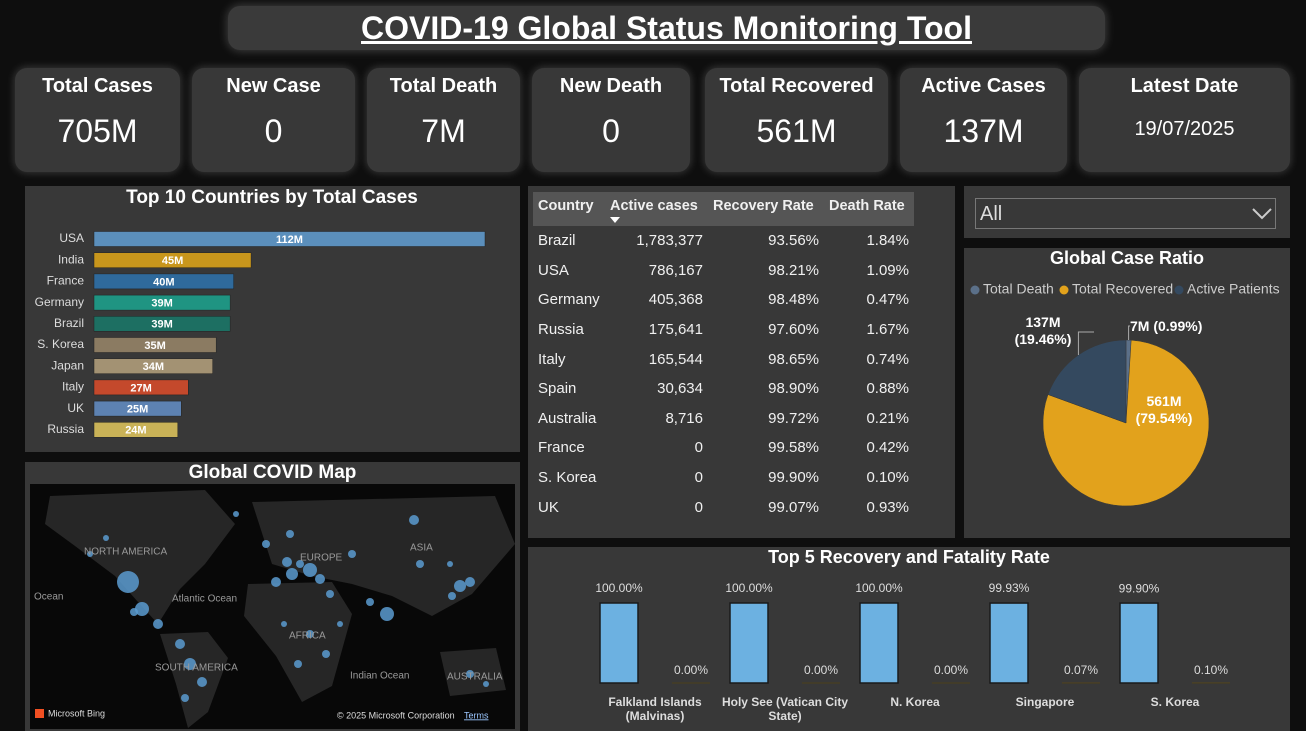 Image resolution: width=1306 pixels, height=731 pixels. What do you see at coordinates (763, 206) in the screenshot?
I see `column-header-text: Recovery Rate` at bounding box center [763, 206].